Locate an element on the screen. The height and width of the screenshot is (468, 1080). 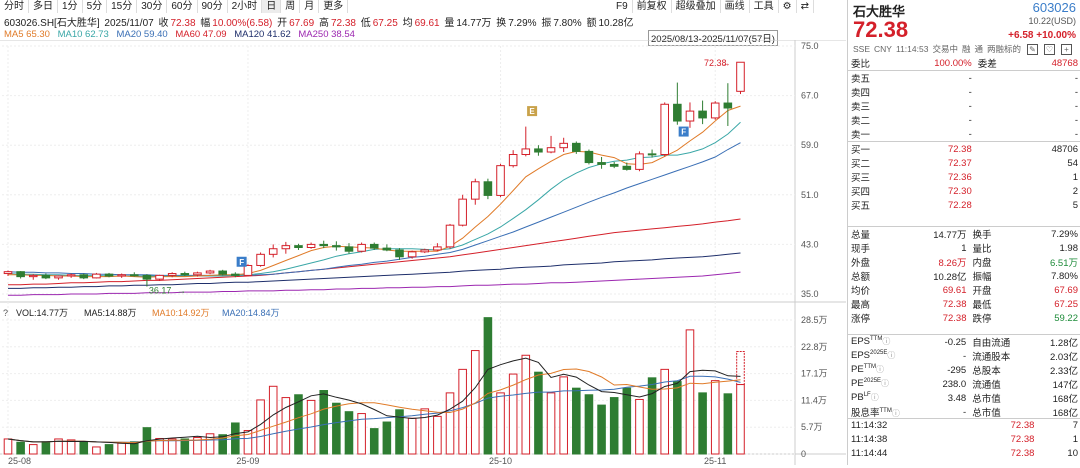
stat-label: 均价 is located at coordinates (861, 291).